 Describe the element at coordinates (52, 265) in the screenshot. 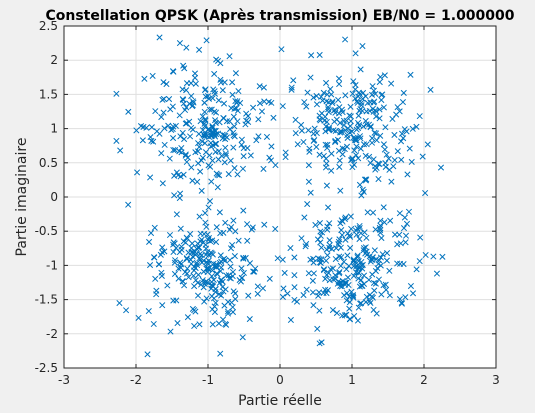

I see `y-tick-label: -1` at that location.